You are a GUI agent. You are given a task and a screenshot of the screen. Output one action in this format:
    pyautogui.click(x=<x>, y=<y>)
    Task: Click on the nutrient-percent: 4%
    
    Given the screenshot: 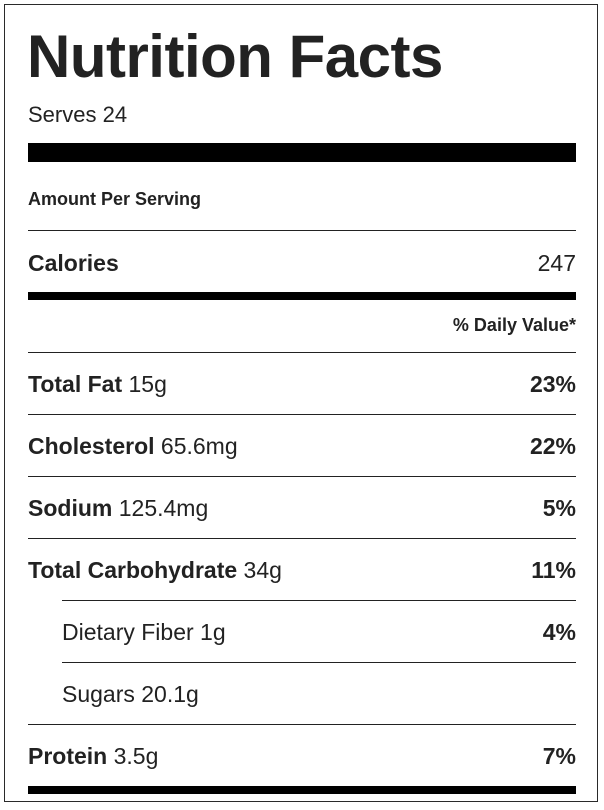 What is the action you would take?
    pyautogui.click(x=559, y=631)
    